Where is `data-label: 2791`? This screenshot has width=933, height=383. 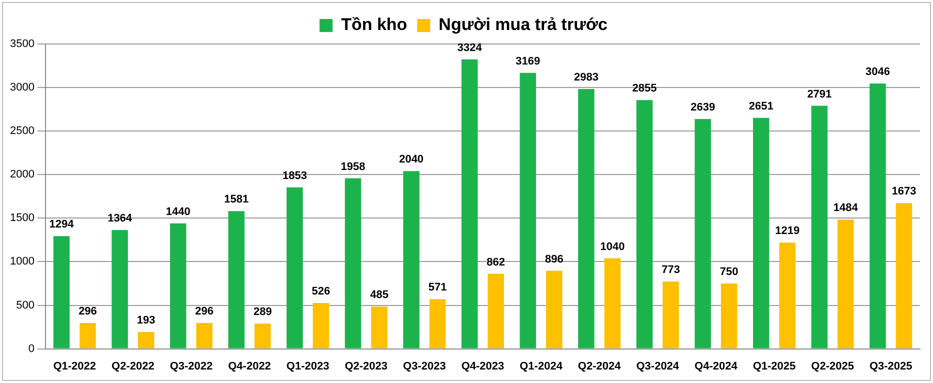 data-label: 2791 is located at coordinates (819, 94).